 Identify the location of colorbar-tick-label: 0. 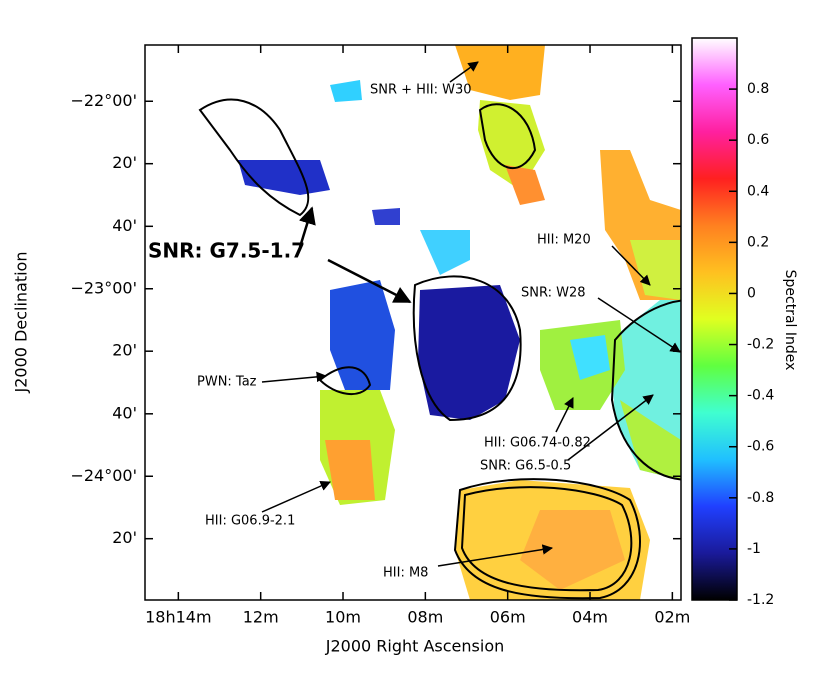
(751, 293).